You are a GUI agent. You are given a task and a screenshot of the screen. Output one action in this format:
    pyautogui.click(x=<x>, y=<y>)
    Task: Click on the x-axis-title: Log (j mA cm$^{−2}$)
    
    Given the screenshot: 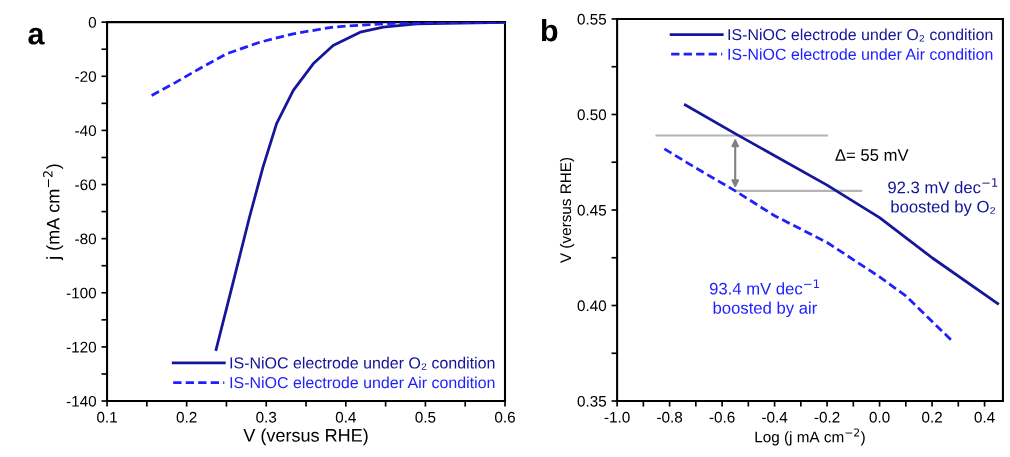 What is the action you would take?
    pyautogui.click(x=810, y=437)
    